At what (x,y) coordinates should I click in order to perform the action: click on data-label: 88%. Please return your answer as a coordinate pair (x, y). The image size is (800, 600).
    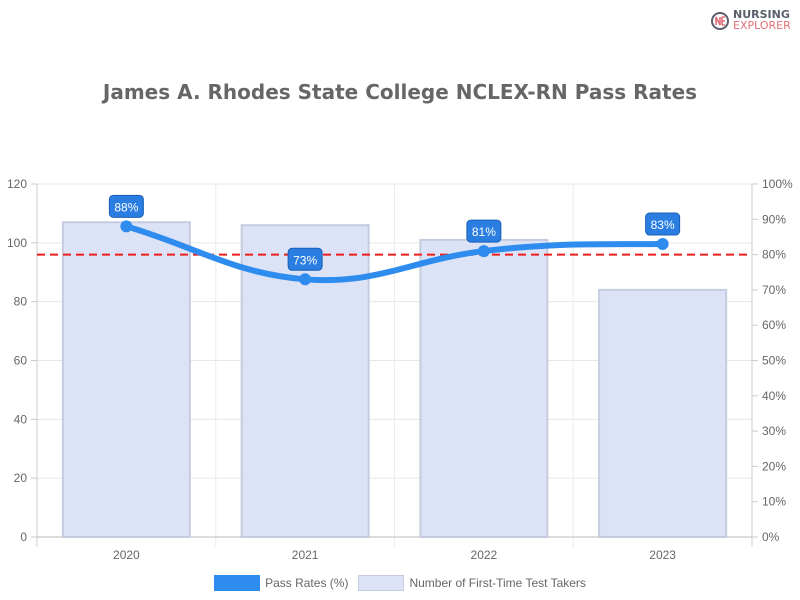
    Looking at the image, I should click on (126, 207).